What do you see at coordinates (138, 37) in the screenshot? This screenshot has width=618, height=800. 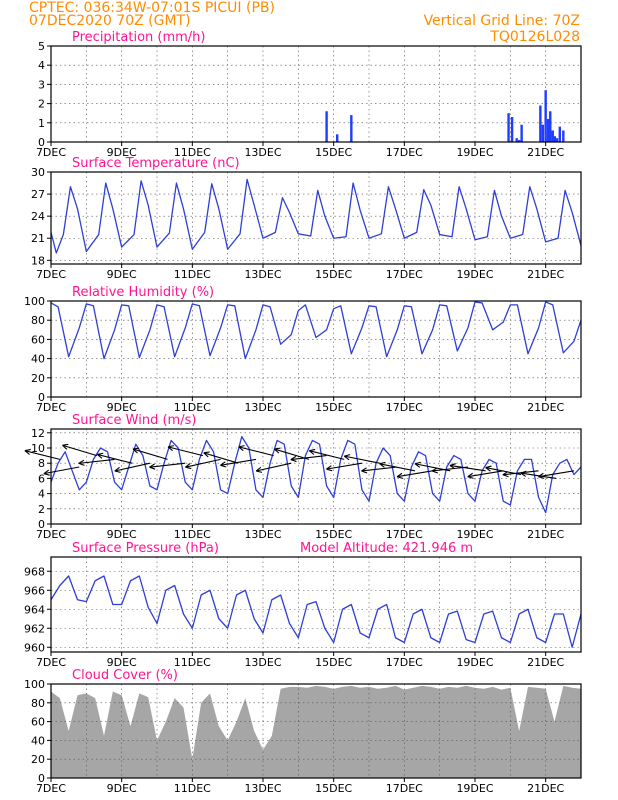 I see `precip-title: Precipitation (mm/h)` at bounding box center [138, 37].